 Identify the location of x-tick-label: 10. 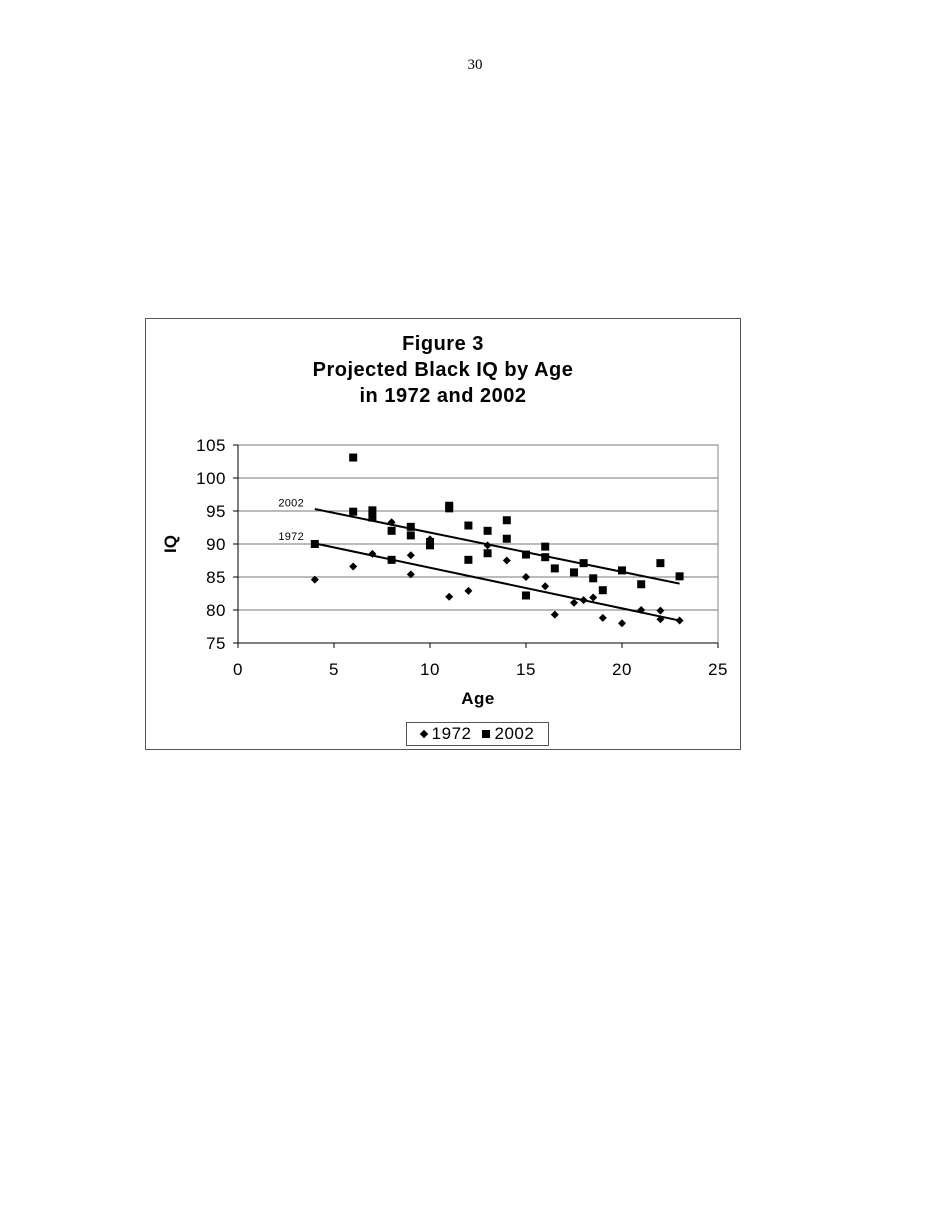
(430, 669).